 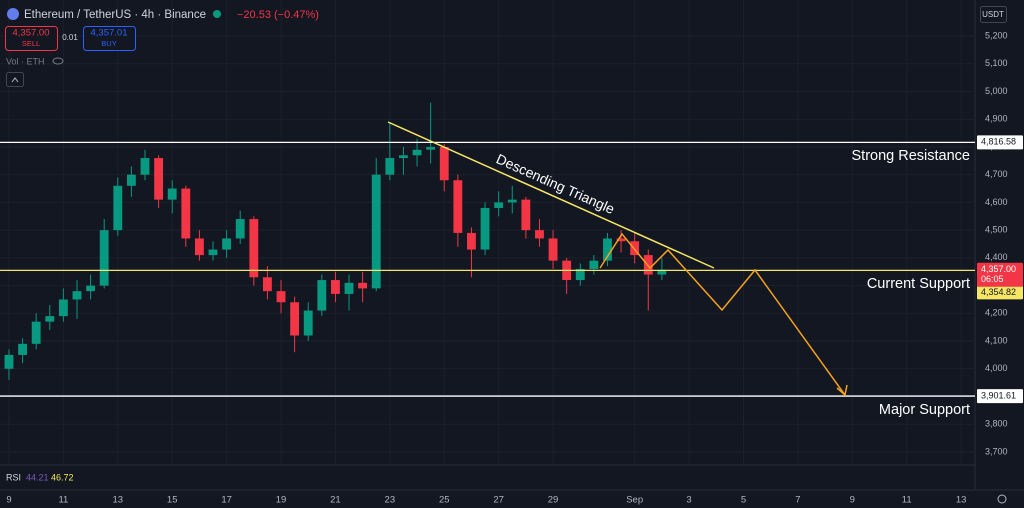 What do you see at coordinates (996, 230) in the screenshot?
I see `y-tick-label: 4,500` at bounding box center [996, 230].